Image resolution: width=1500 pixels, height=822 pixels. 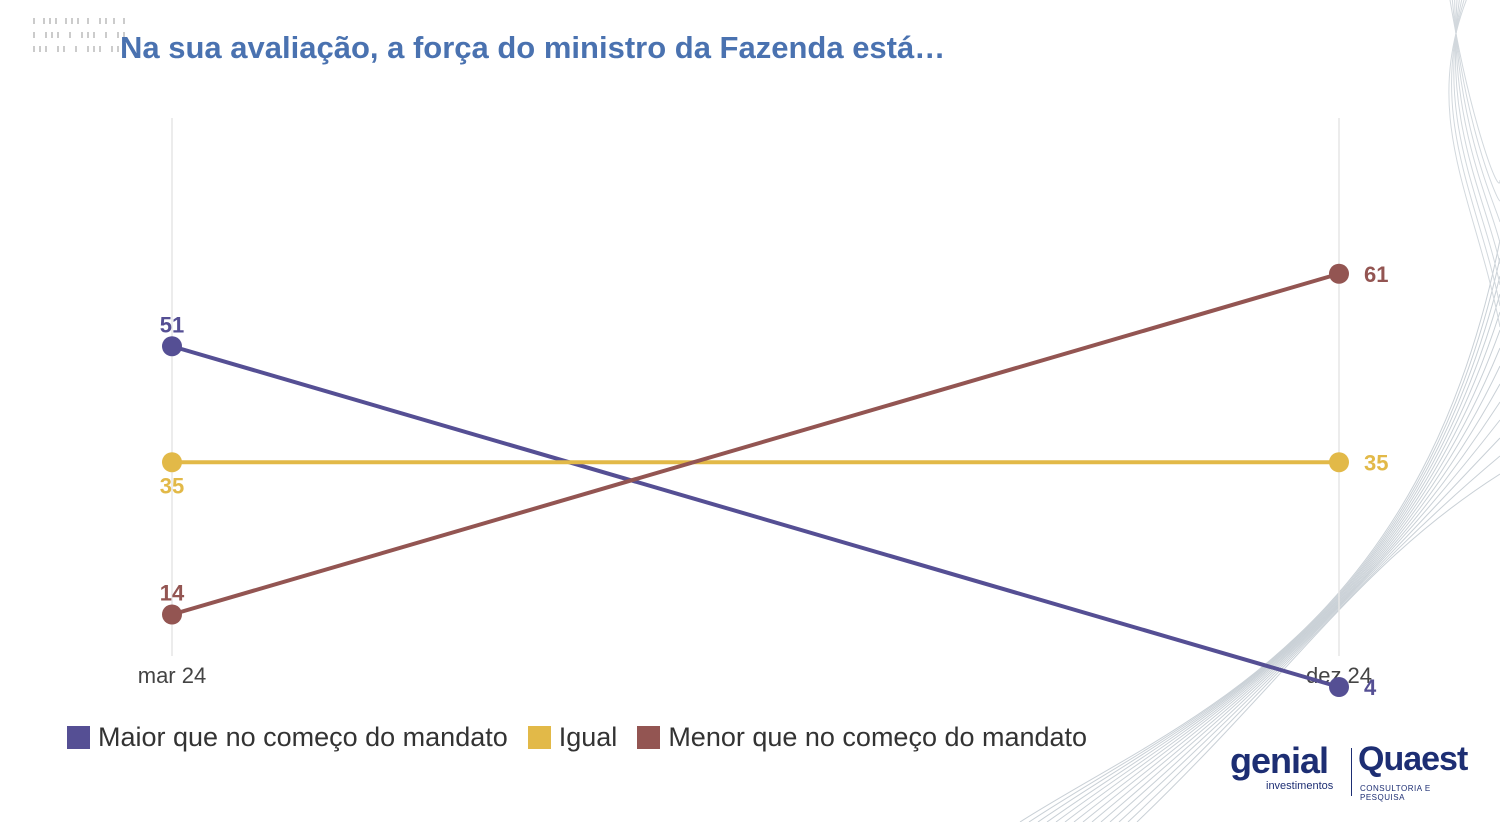 I want to click on data-label: 14, so click(x=172, y=593).